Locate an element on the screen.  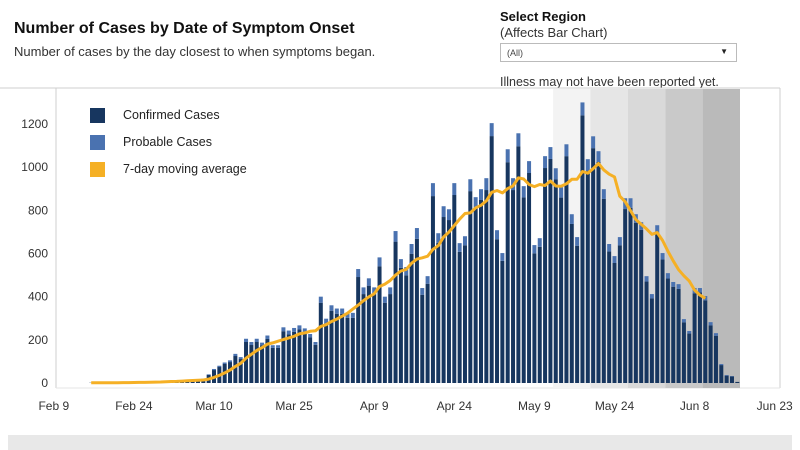
legend-item-moving-average: 7-day moving average is located at coordinates (168, 170).